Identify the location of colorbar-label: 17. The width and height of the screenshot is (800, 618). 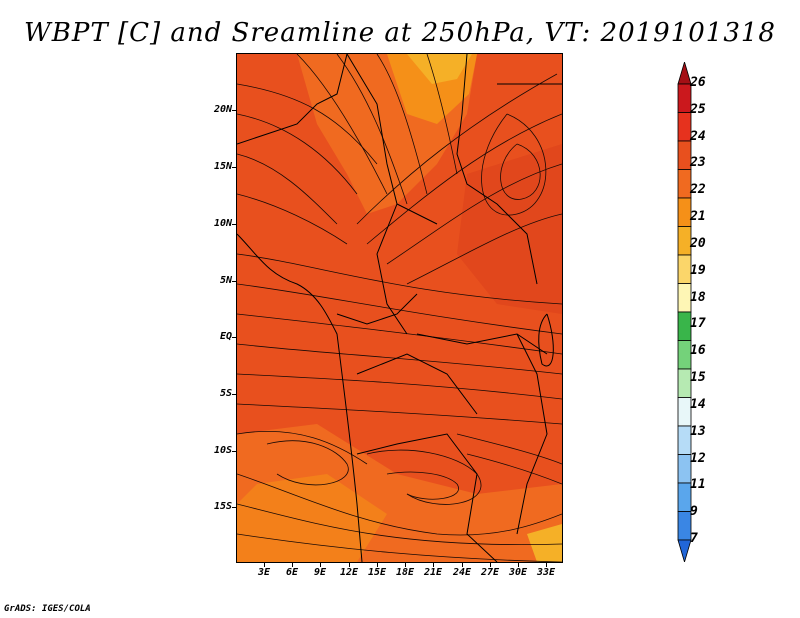
(698, 324).